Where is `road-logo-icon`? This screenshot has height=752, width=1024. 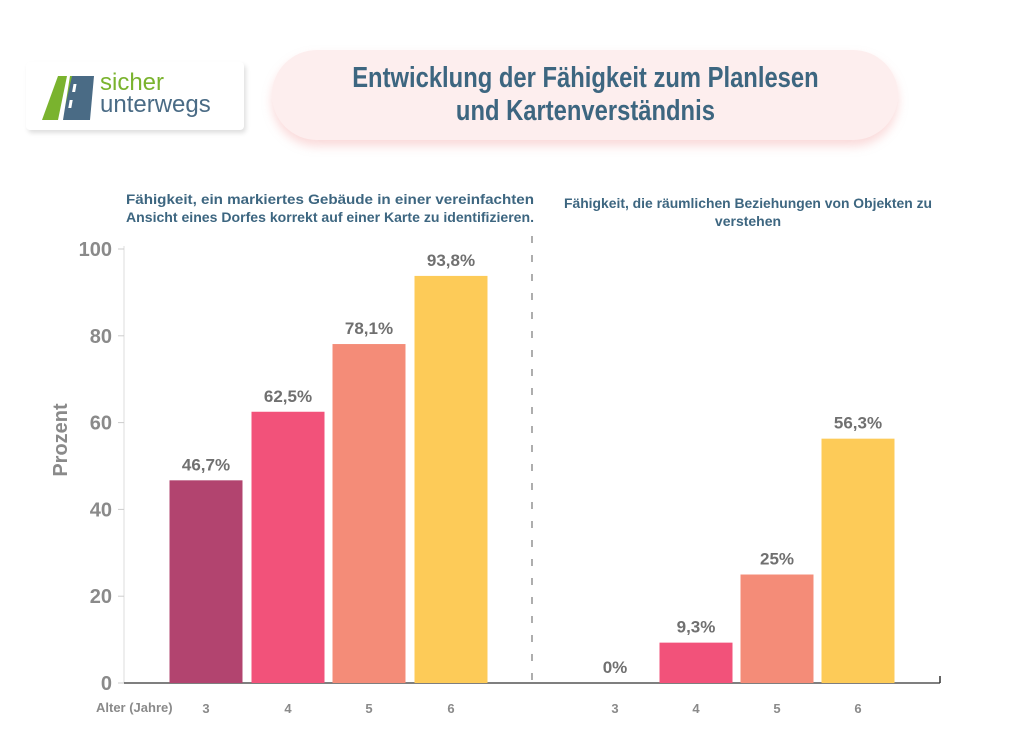 road-logo-icon is located at coordinates (68, 98).